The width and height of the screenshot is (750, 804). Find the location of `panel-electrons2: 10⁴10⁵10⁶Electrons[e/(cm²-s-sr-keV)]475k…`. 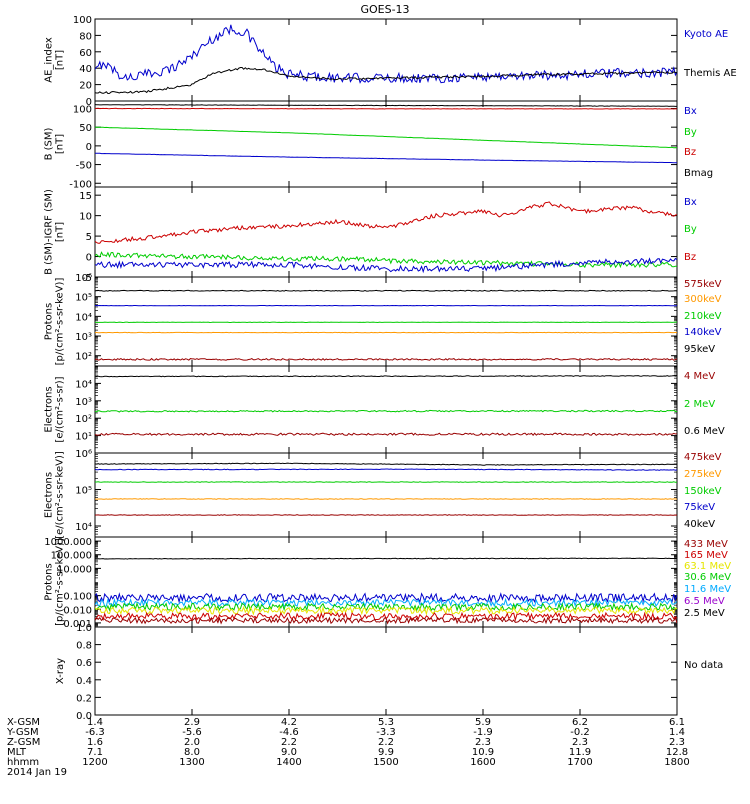

panel-electrons2: 10⁴10⁵10⁶Electrons[e/(cm²-s-sr-keV)]475k… is located at coordinates (383, 494).